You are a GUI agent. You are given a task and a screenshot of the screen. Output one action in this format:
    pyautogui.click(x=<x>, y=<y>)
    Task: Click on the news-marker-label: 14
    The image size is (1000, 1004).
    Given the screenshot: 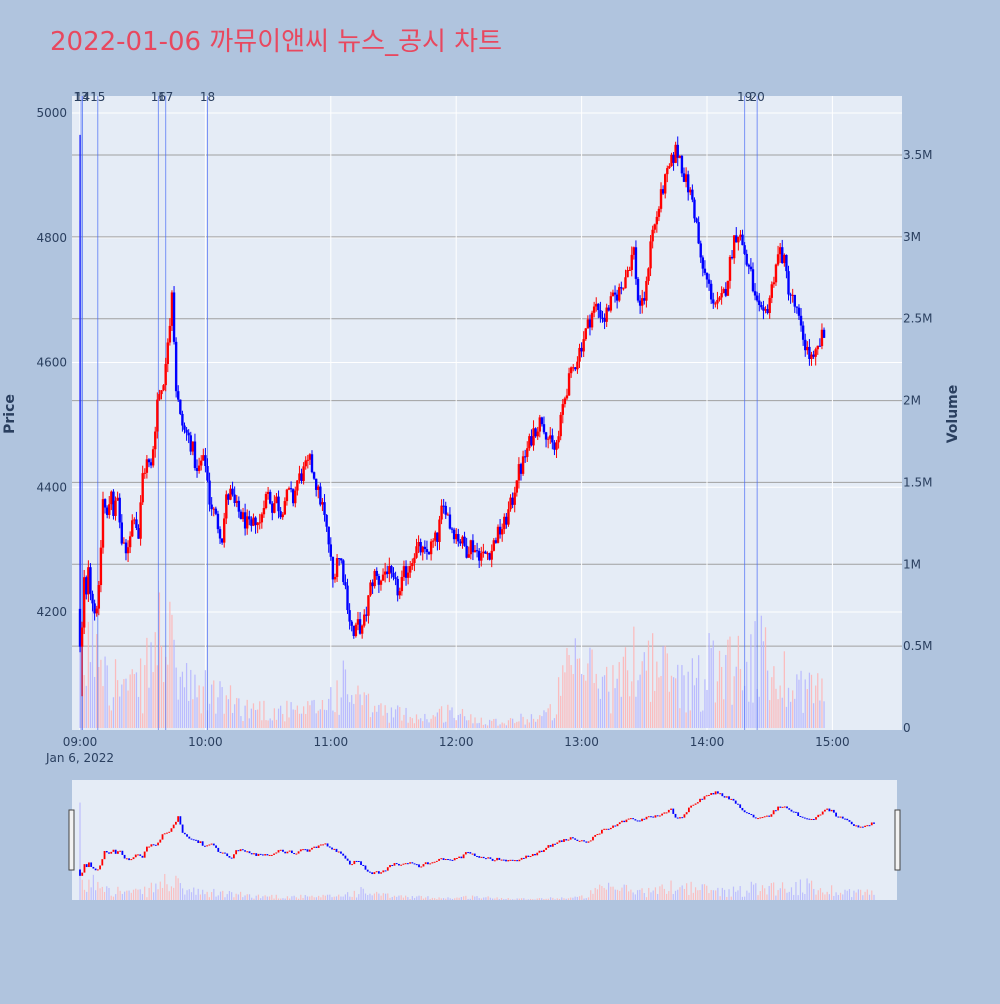 What is the action you would take?
    pyautogui.click(x=82, y=97)
    